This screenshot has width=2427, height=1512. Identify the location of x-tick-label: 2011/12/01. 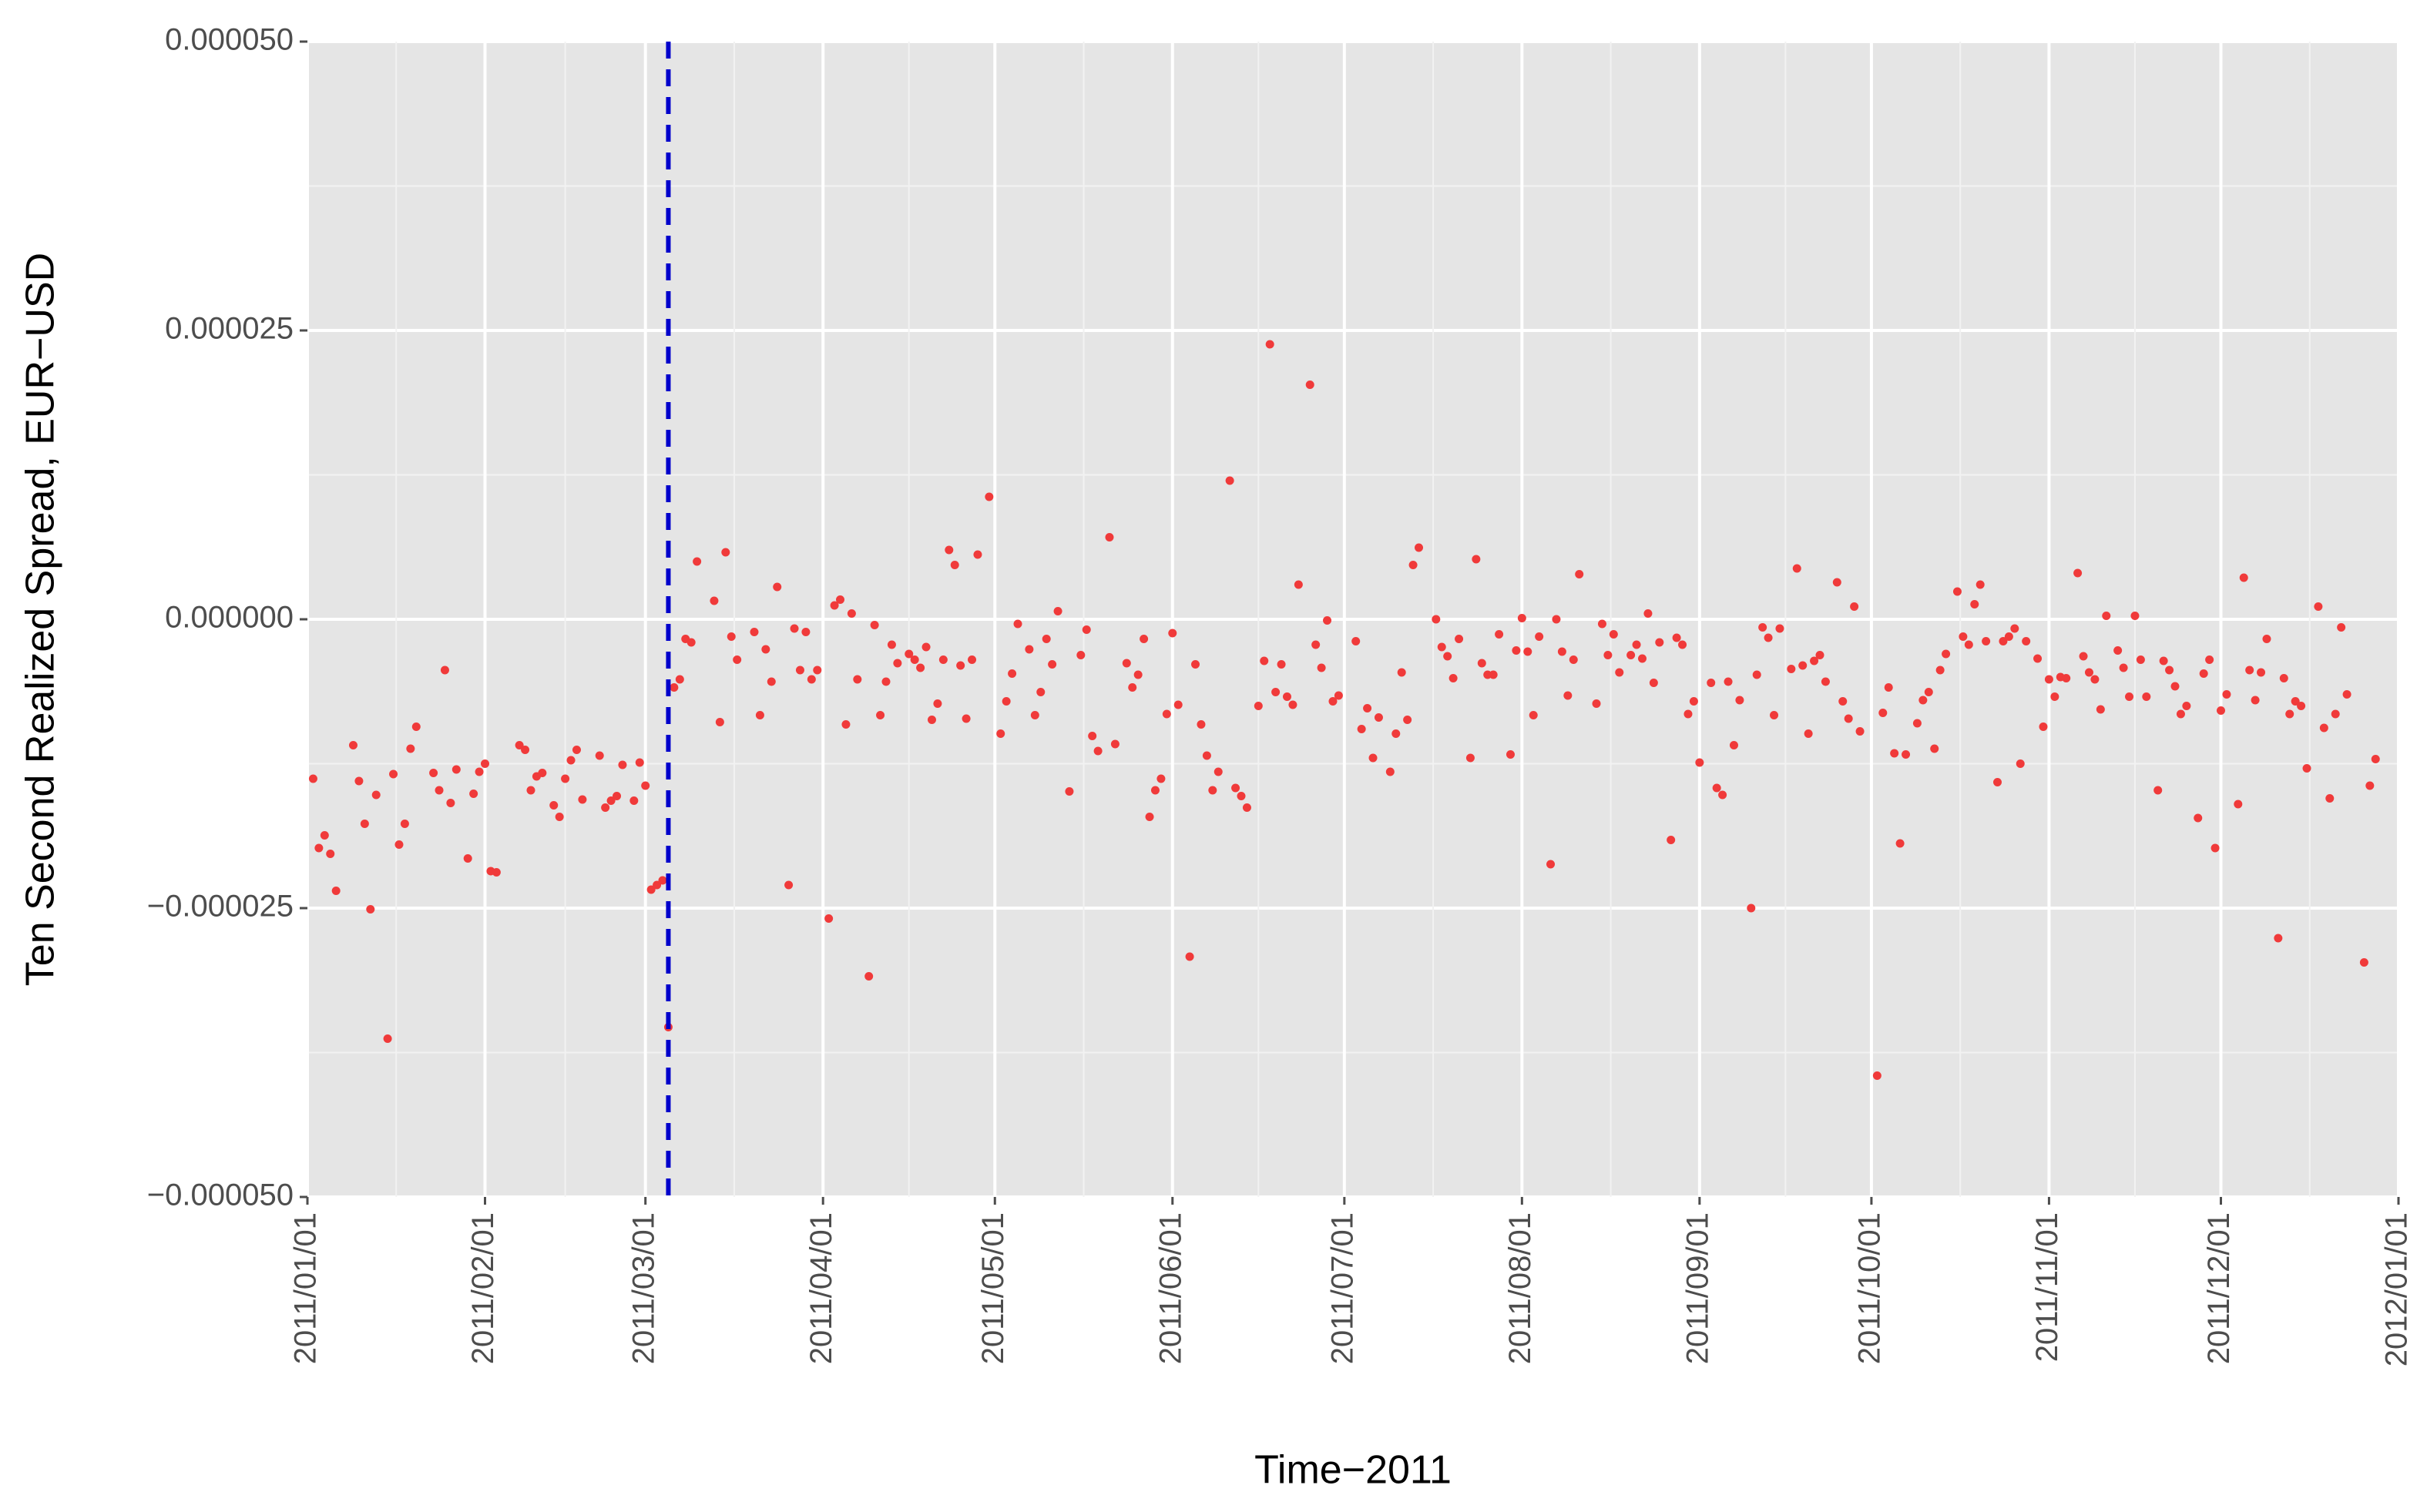
(2219, 1288).